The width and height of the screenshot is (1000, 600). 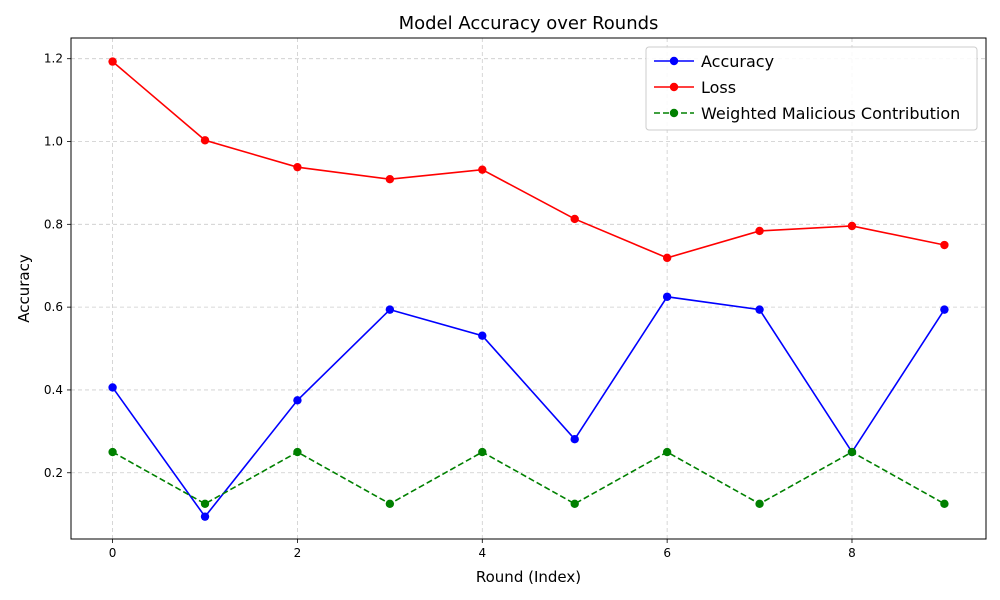 I want to click on legend-label: Weighted Malicious Contribution, so click(x=830, y=113).